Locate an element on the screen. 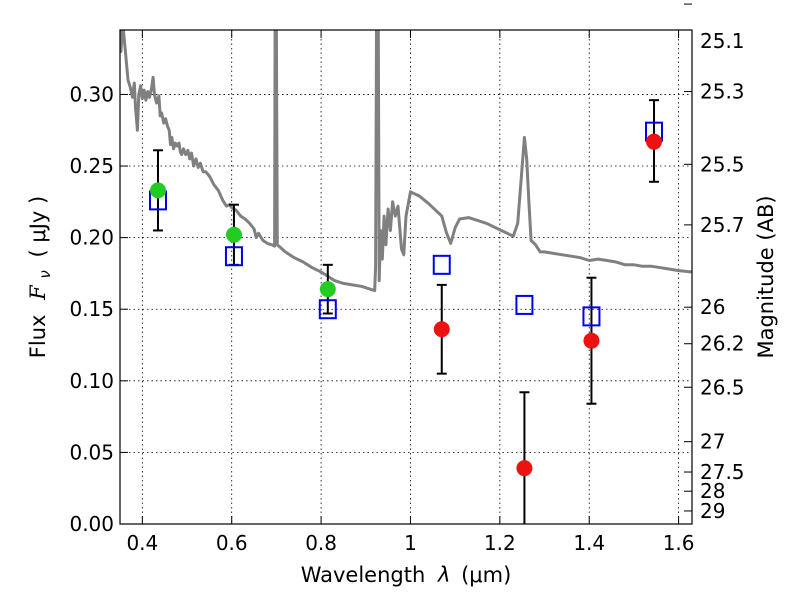  right-tick-label: 26.2 is located at coordinates (722, 344).